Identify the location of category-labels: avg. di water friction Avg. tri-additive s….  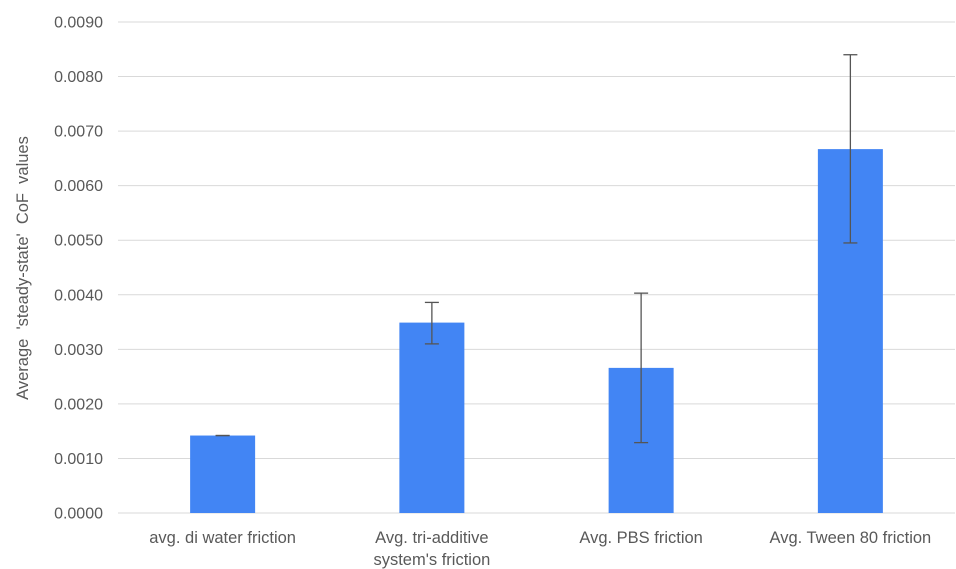
(540, 549).